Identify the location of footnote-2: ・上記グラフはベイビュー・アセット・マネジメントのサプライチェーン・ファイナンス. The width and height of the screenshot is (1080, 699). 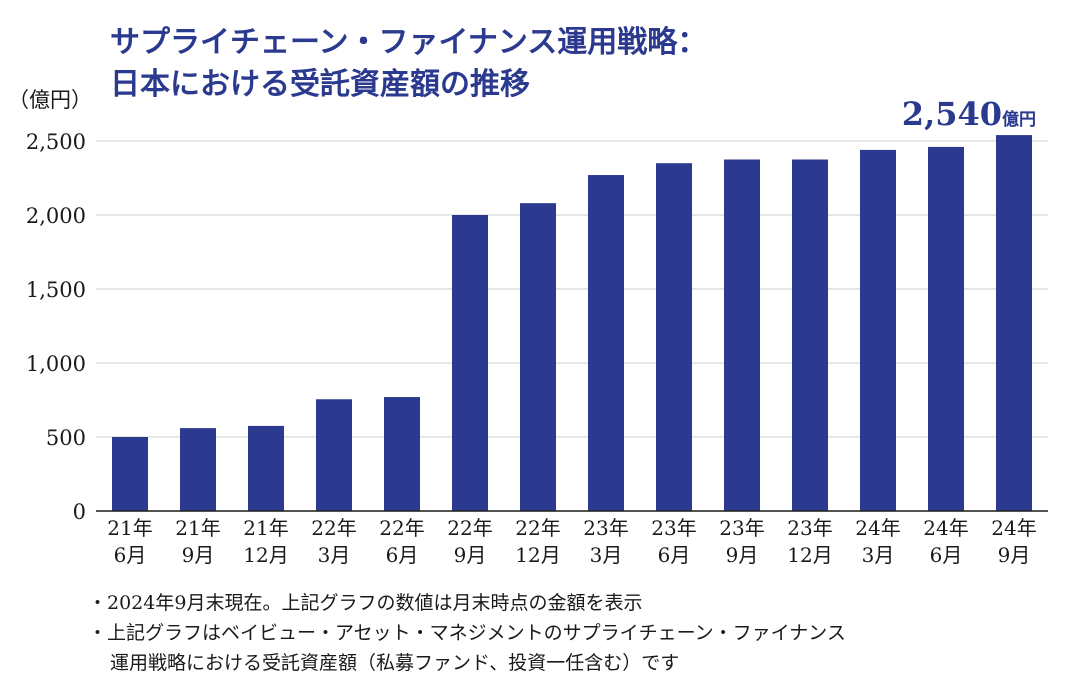
(467, 633).